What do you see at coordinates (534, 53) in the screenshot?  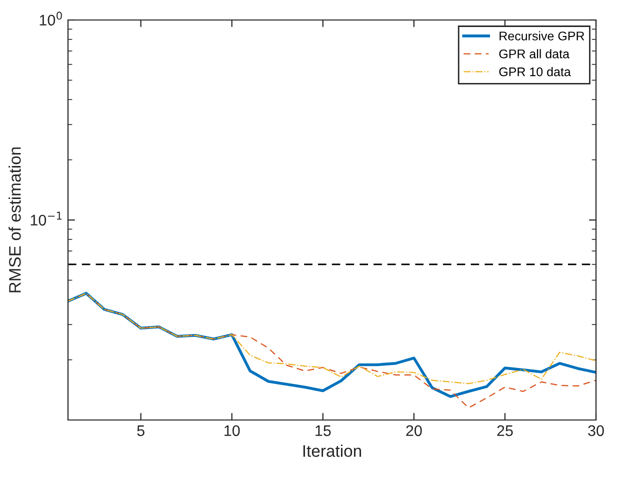 I see `legend-label: GPR all data` at bounding box center [534, 53].